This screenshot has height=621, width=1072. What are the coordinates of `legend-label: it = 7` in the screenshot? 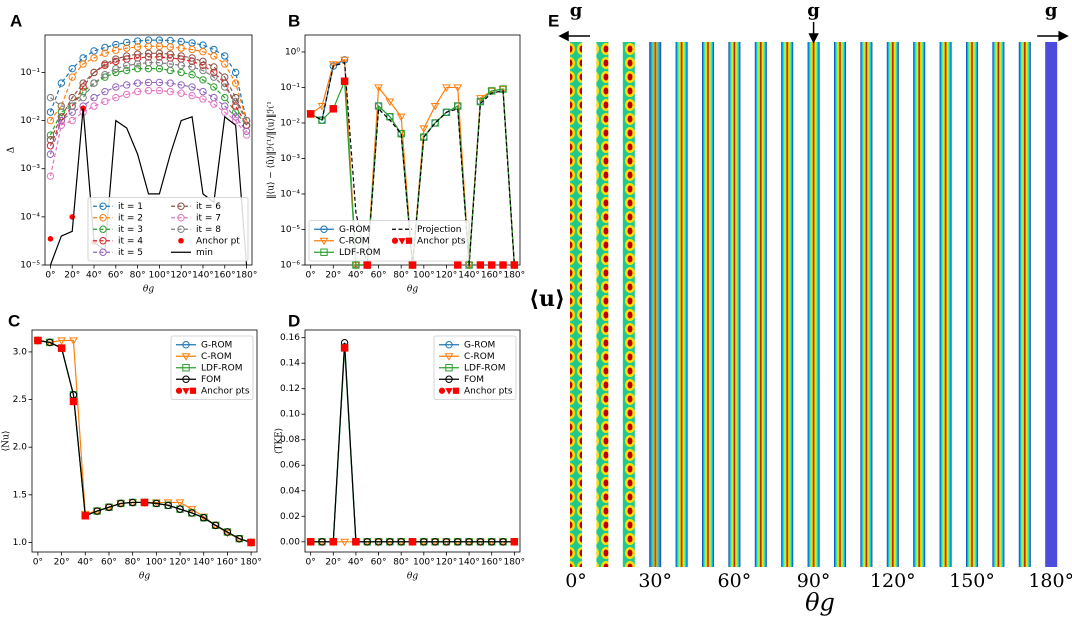 It's located at (208, 218).